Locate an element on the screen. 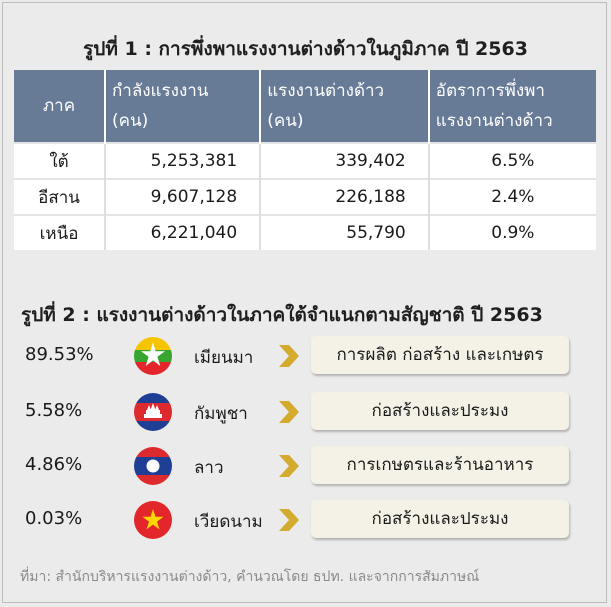 Image resolution: width=611 pixels, height=607 pixels. nationality-row: 89.53% เมียนมา การผลิต ก่อสร้าง และเกษตร is located at coordinates (305, 356).